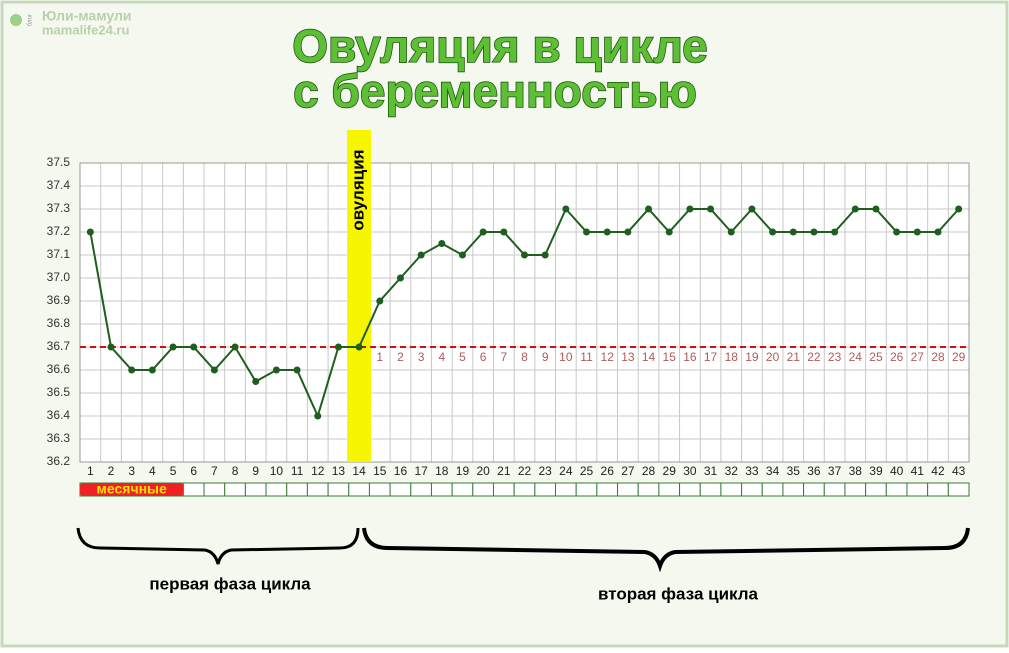  Describe the element at coordinates (938, 357) in the screenshot. I see `post-ovulation-day: 28` at that location.